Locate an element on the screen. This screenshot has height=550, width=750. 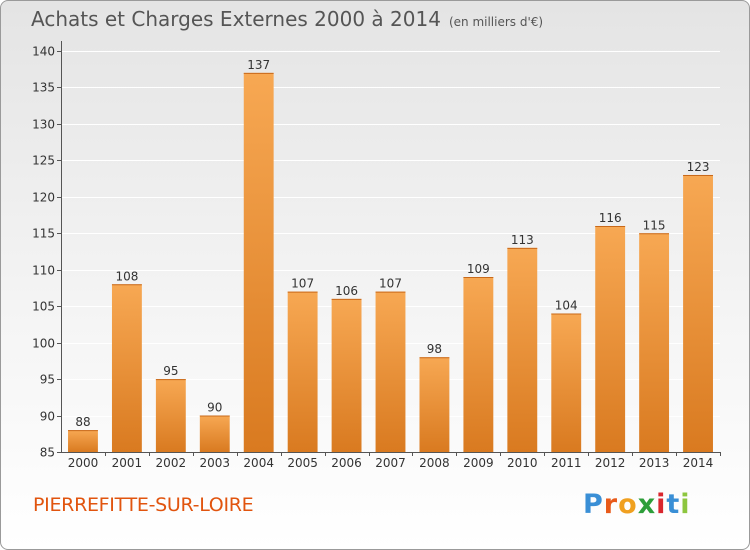
x-tick-label: 2005 is located at coordinates (302, 463).